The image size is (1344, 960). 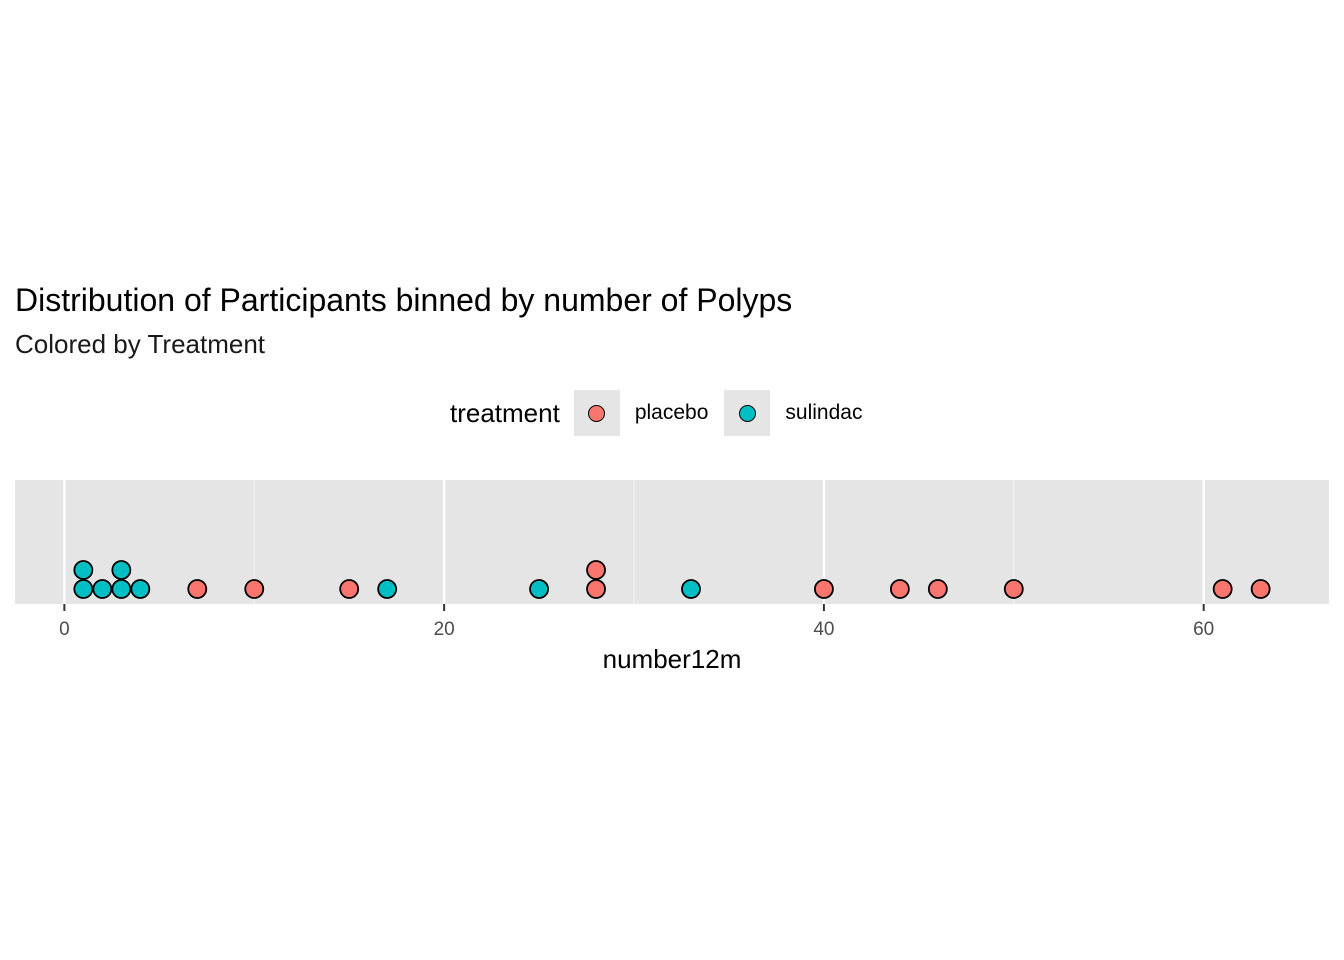 What do you see at coordinates (1203, 629) in the screenshot?
I see `x-tick-label: 60` at bounding box center [1203, 629].